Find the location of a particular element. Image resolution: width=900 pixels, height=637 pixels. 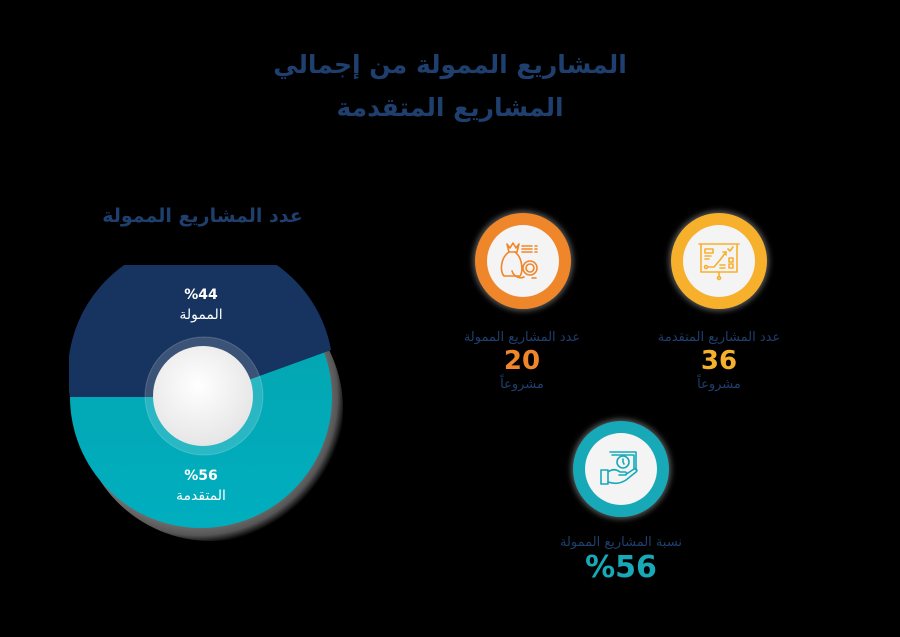

funded-kpi-unit: مشروعاً is located at coordinates (522, 384).